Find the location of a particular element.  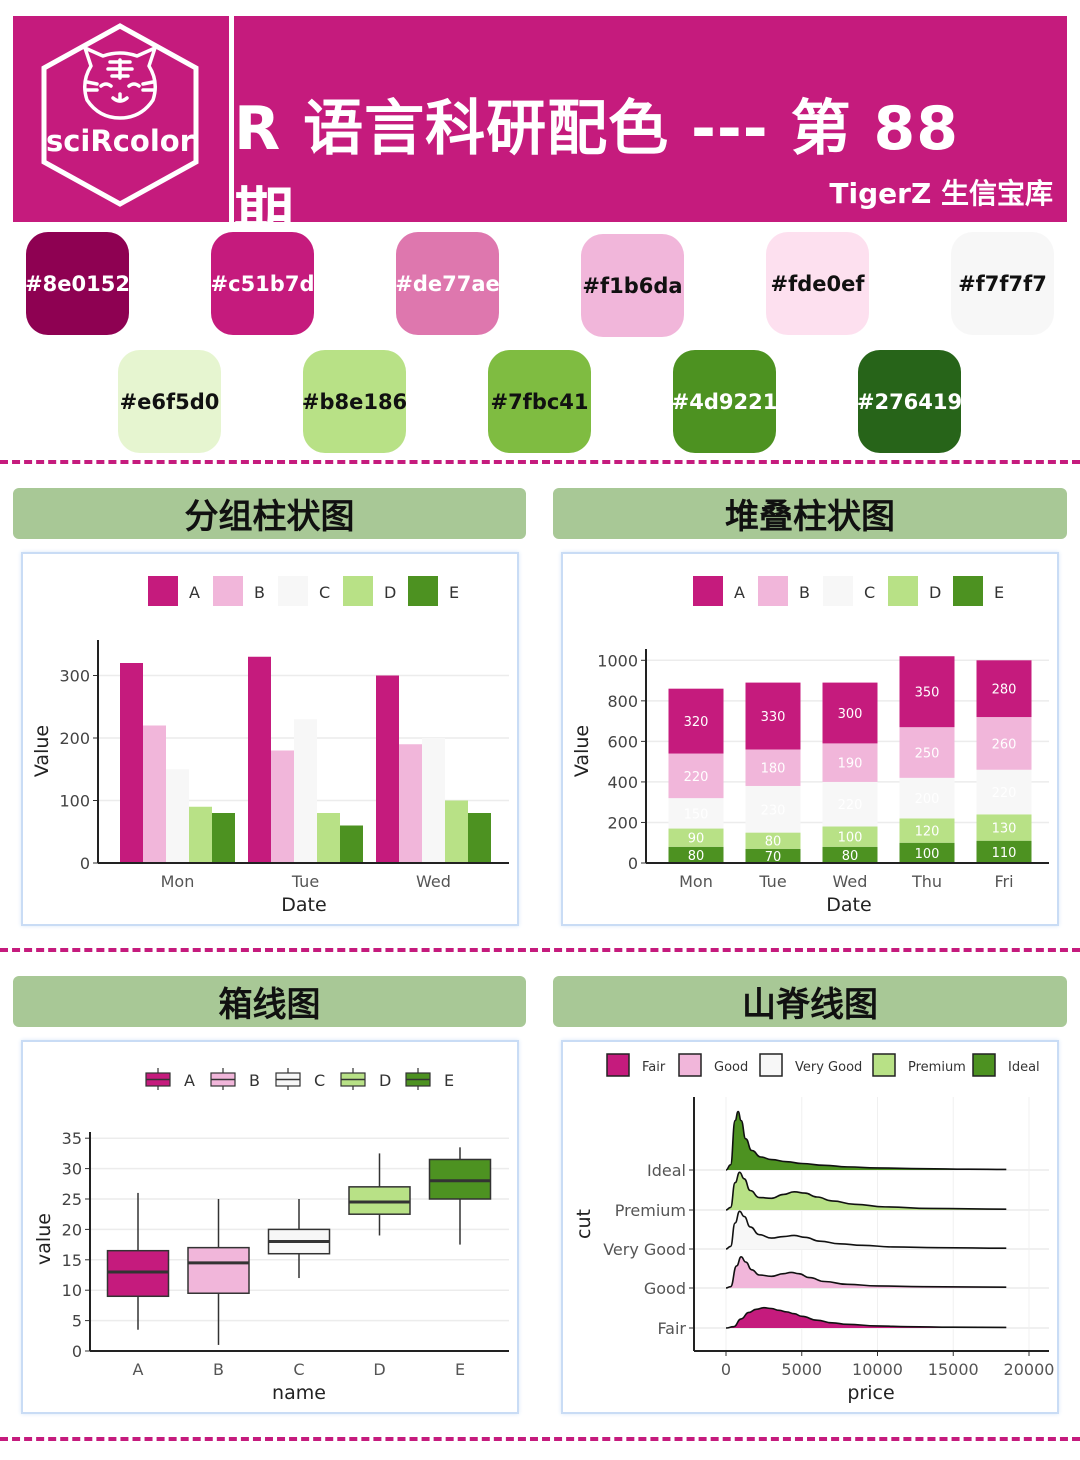

grouped-bar-chart: 0 100 200 300 Mon Tue Wed Date Value A B C D E is located at coordinates (270, 746).